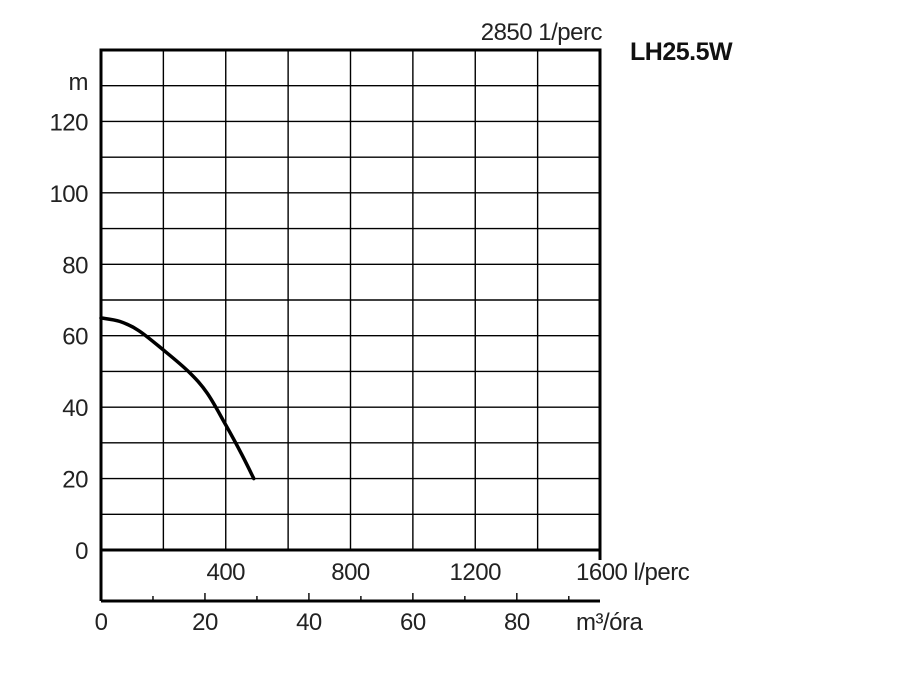 Image resolution: width=900 pixels, height=700 pixels. I want to click on y-tick-label: 60, so click(75, 337).